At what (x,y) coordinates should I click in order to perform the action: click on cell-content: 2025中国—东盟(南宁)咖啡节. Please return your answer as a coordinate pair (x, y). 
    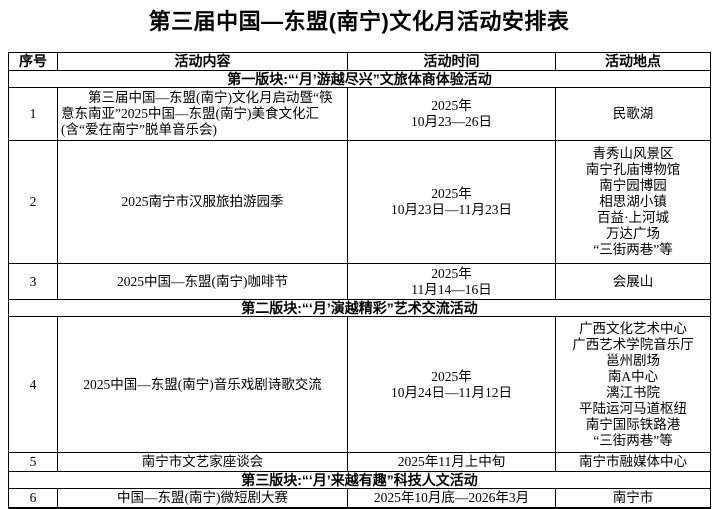
    Looking at the image, I should click on (202, 281).